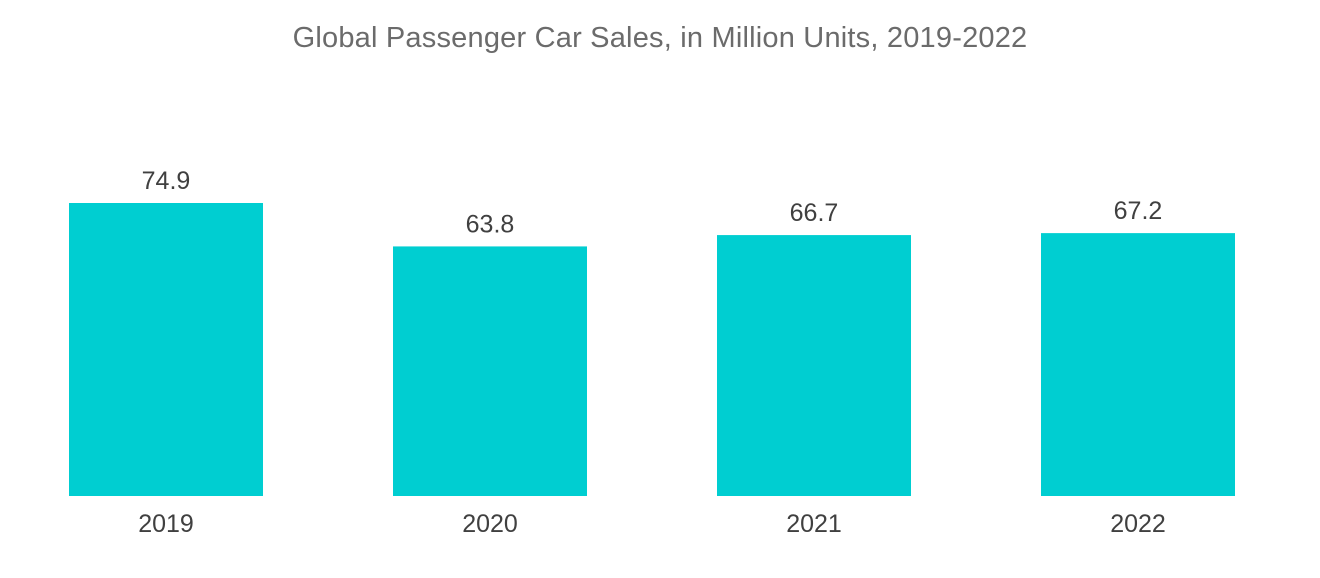 The width and height of the screenshot is (1320, 578). Describe the element at coordinates (166, 349) in the screenshot. I see `bar-2019` at that location.